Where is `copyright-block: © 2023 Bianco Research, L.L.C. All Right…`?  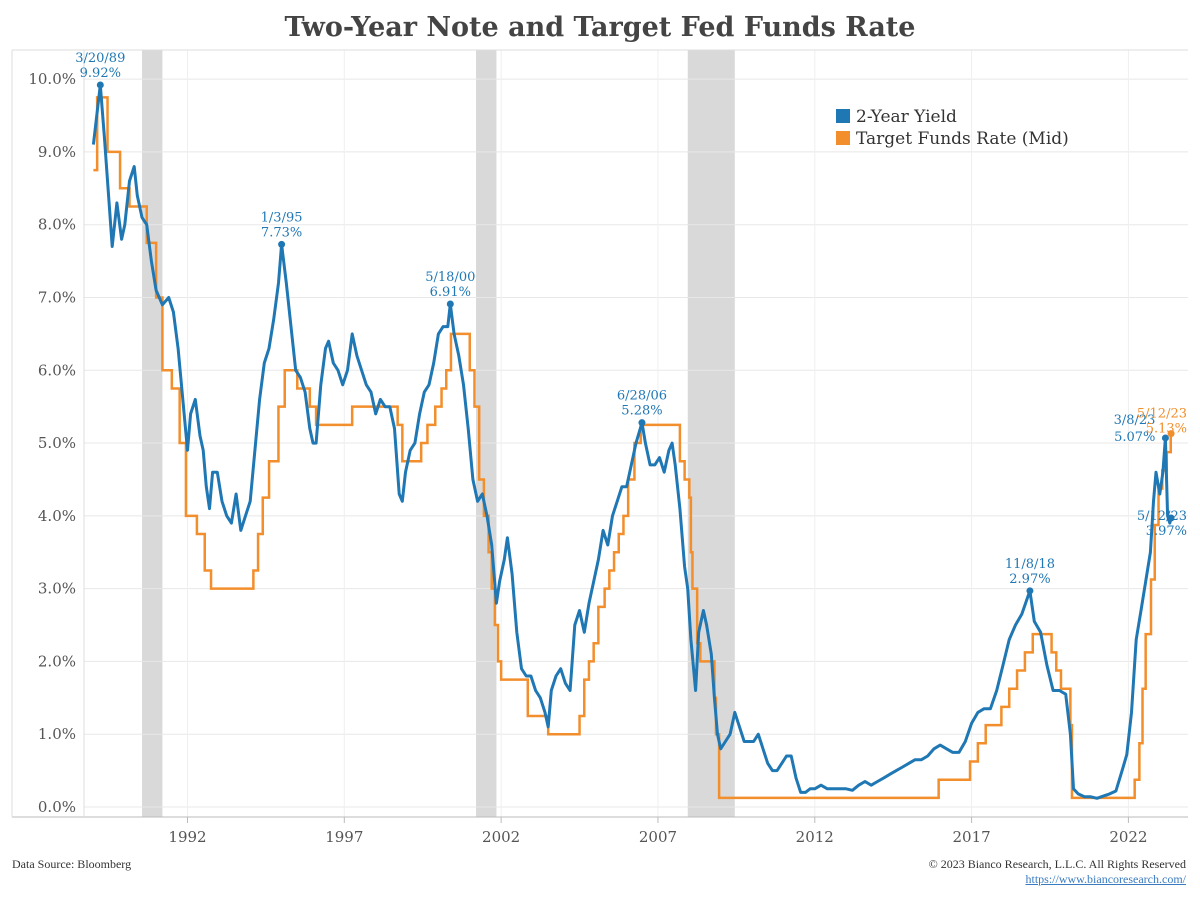
copyright-block: © 2023 Bianco Research, L.L.C. All Right… is located at coordinates (1057, 872).